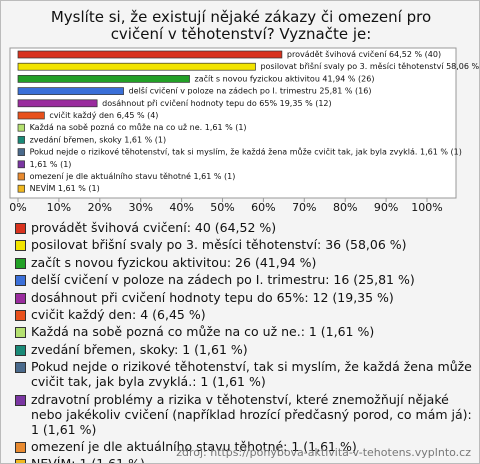 This screenshot has width=480, height=464. I want to click on x-tick-label: 80%, so click(345, 207).